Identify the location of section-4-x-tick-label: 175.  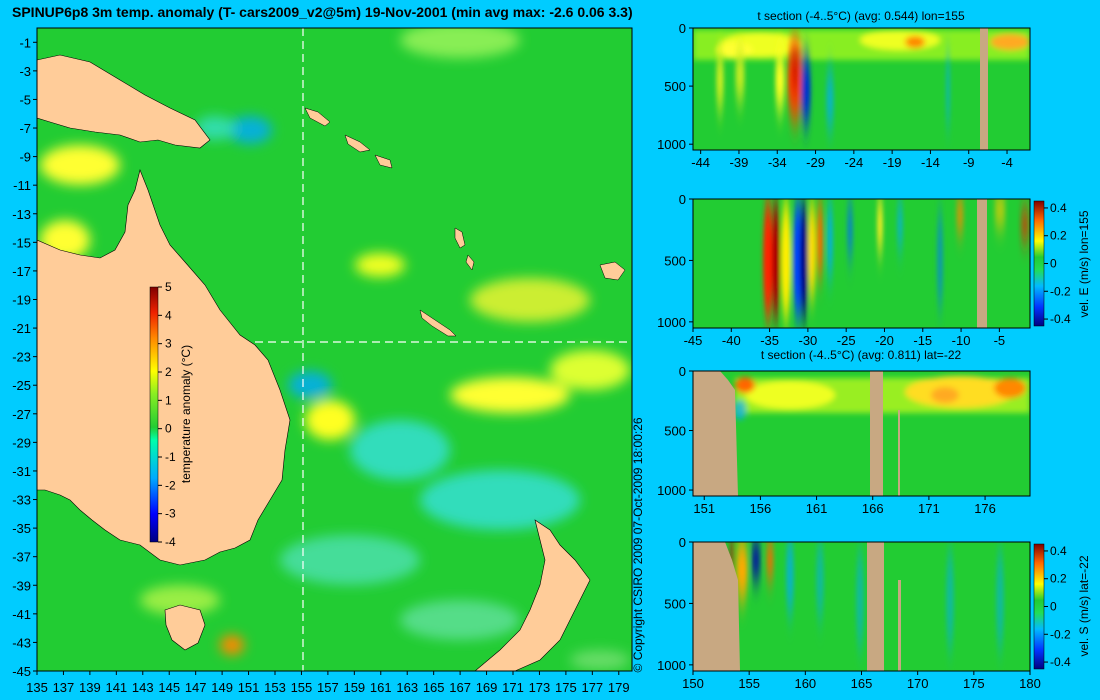
(974, 683).